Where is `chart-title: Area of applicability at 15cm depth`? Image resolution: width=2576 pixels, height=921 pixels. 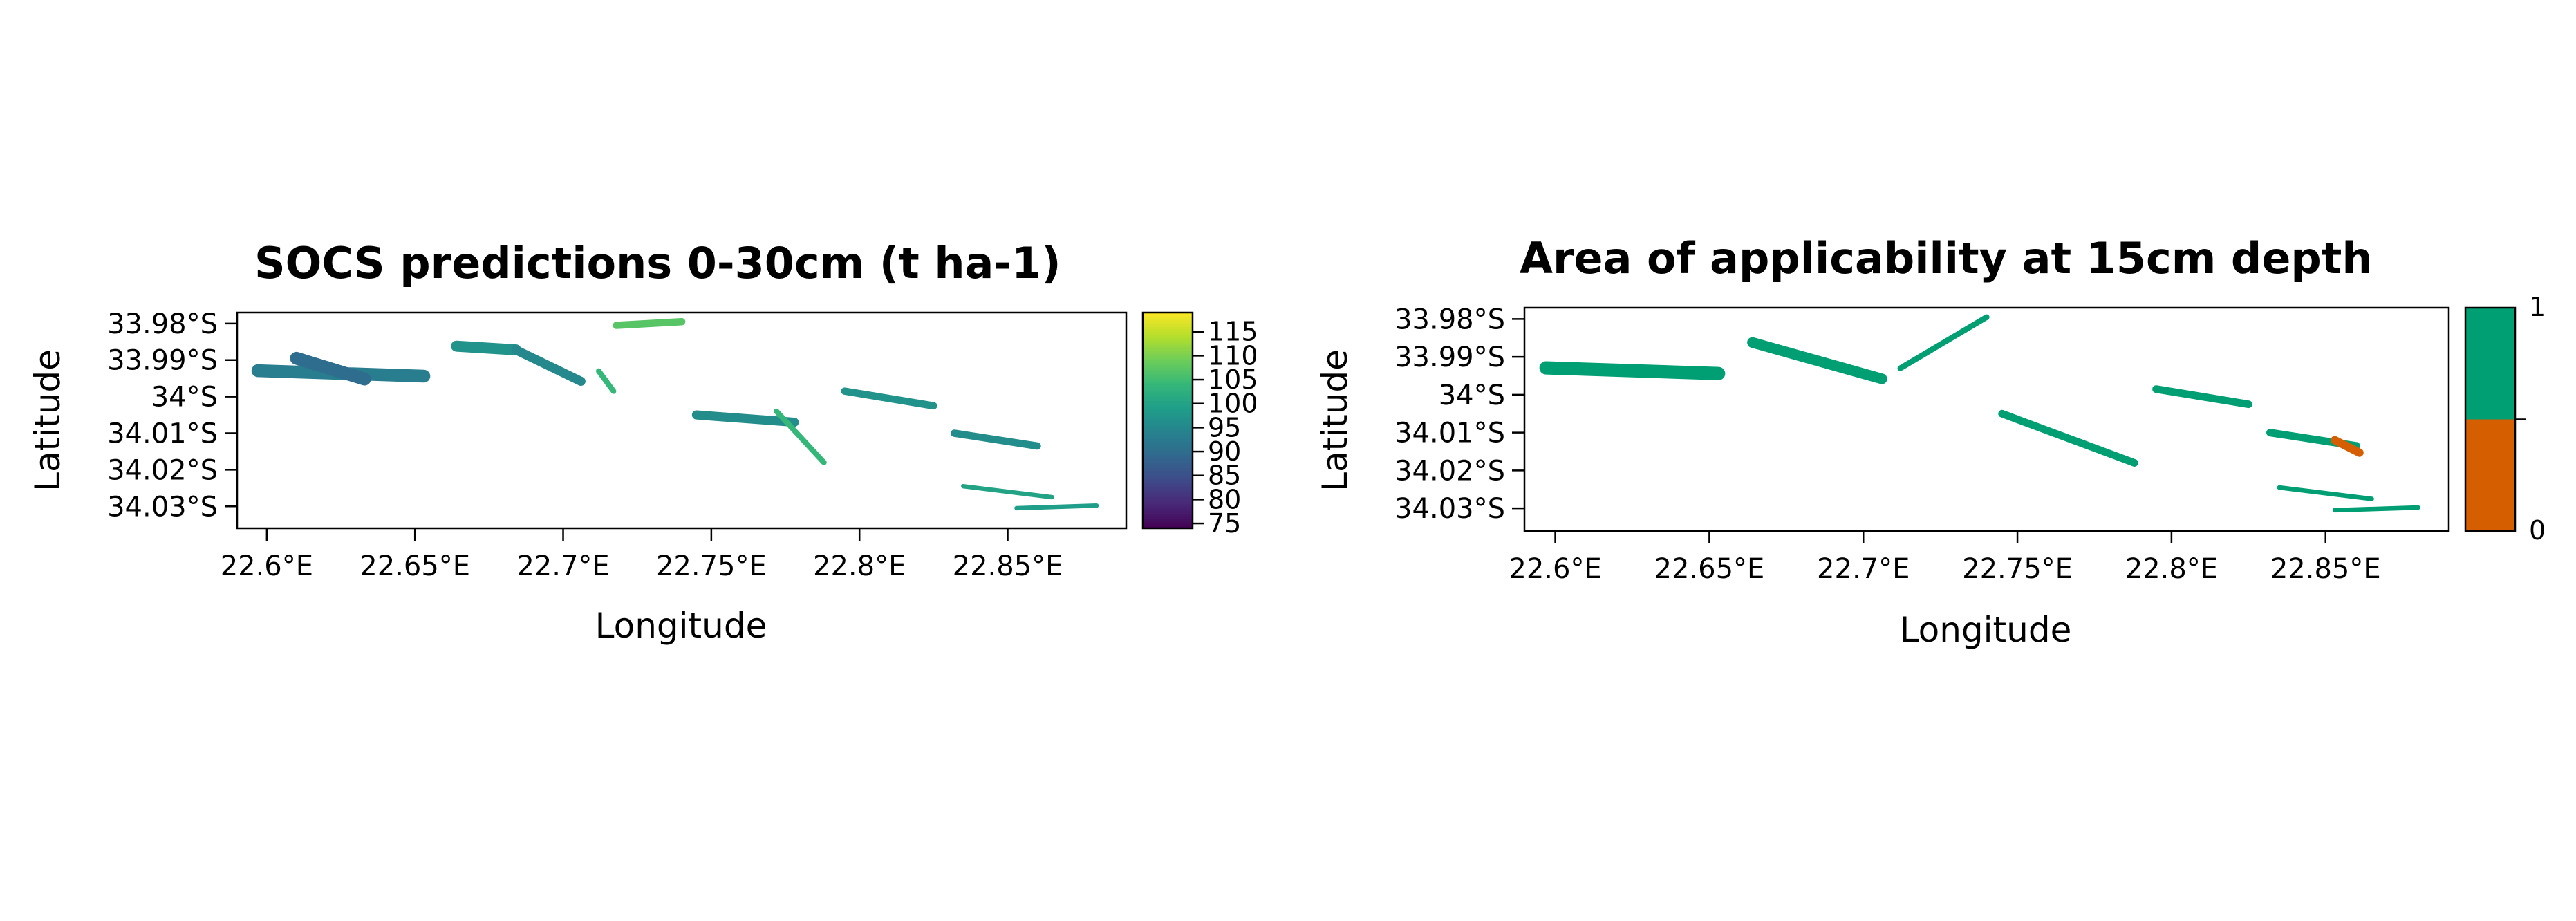 chart-title: Area of applicability at 15cm depth is located at coordinates (1946, 258).